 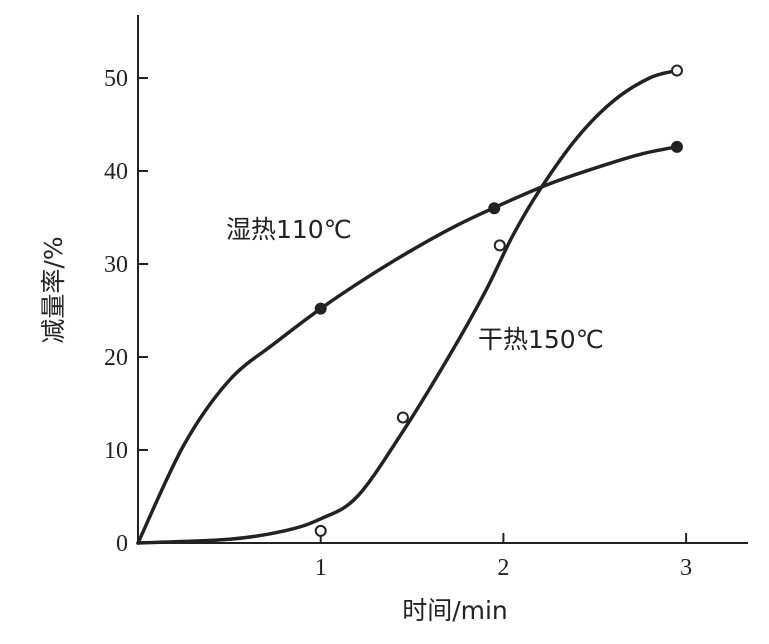 I want to click on y-axis-title: 减量率/%, so click(x=53, y=289).